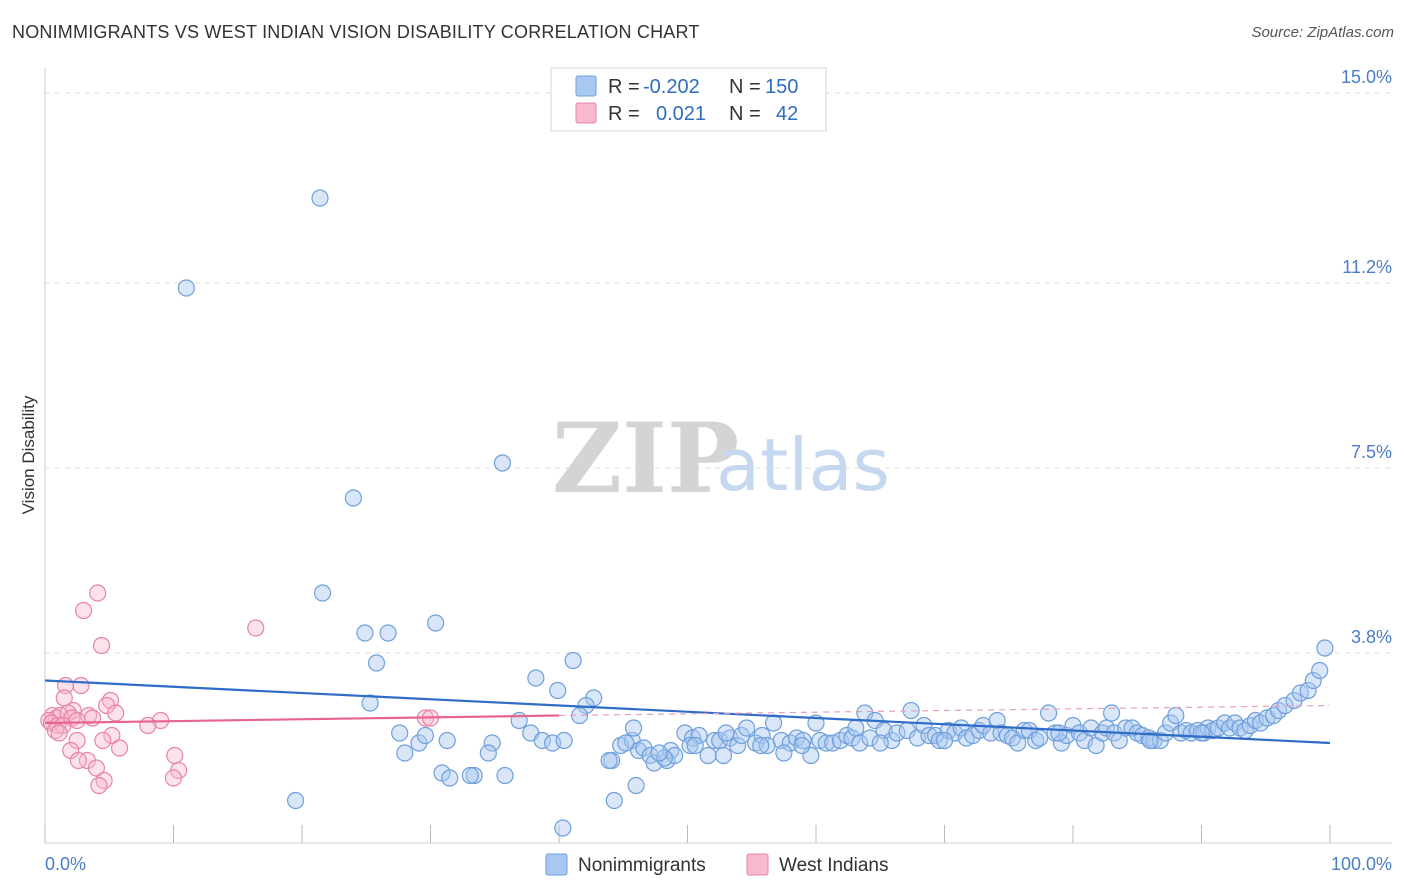 The image size is (1406, 892). Describe the element at coordinates (944, 710) in the screenshot. I see `west-indians-trend-extension` at that location.